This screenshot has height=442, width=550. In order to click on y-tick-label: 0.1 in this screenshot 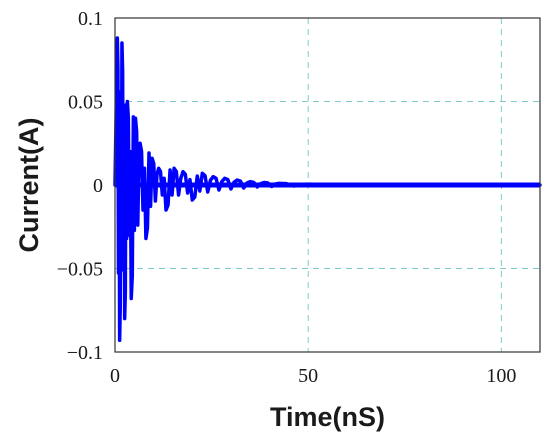, I will do `click(90, 19)`.